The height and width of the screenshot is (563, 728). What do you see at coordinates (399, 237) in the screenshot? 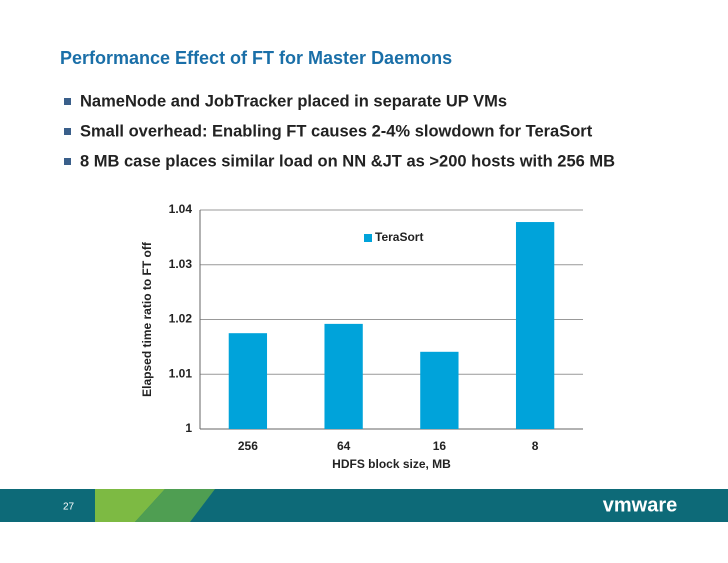
I see `legend-label: TeraSort` at bounding box center [399, 237].